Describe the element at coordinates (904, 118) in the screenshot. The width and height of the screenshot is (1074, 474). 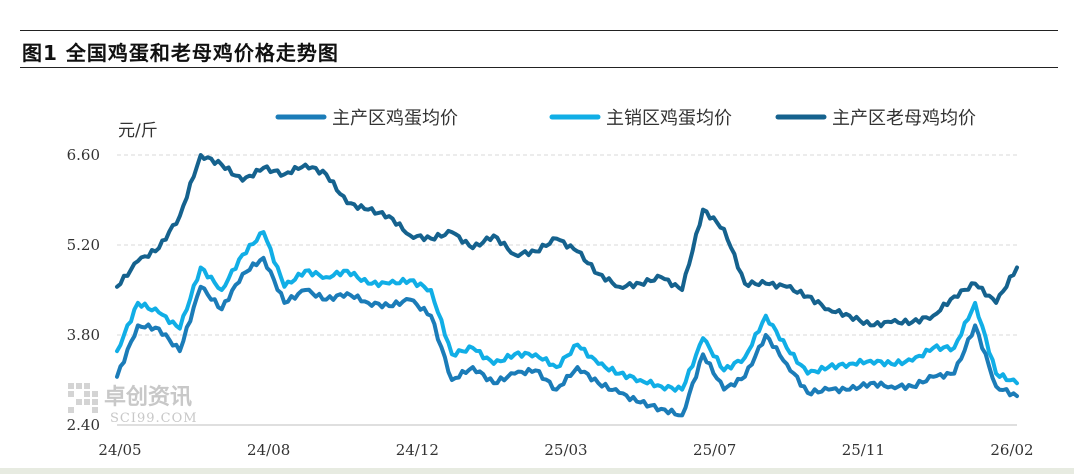
I see `legend-label: 主产区老母鸡均价` at that location.